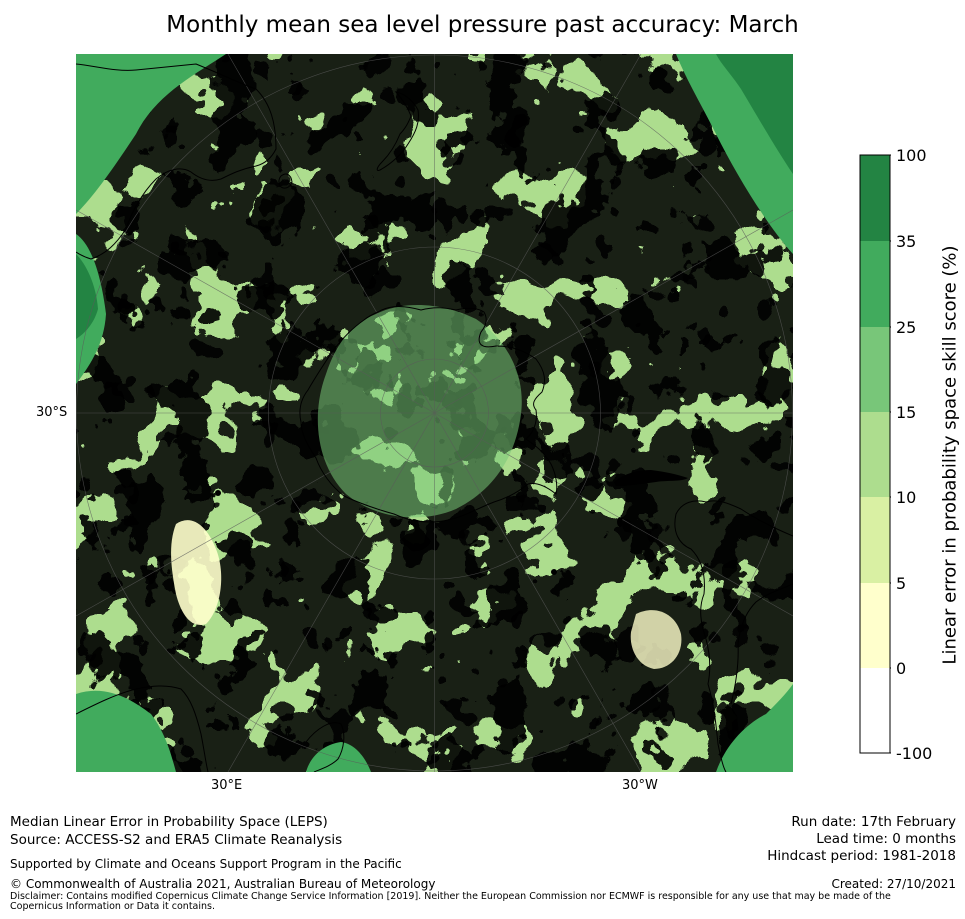  Describe the element at coordinates (873, 822) in the screenshot. I see `footer-run-date: Run date: 17th February` at that location.